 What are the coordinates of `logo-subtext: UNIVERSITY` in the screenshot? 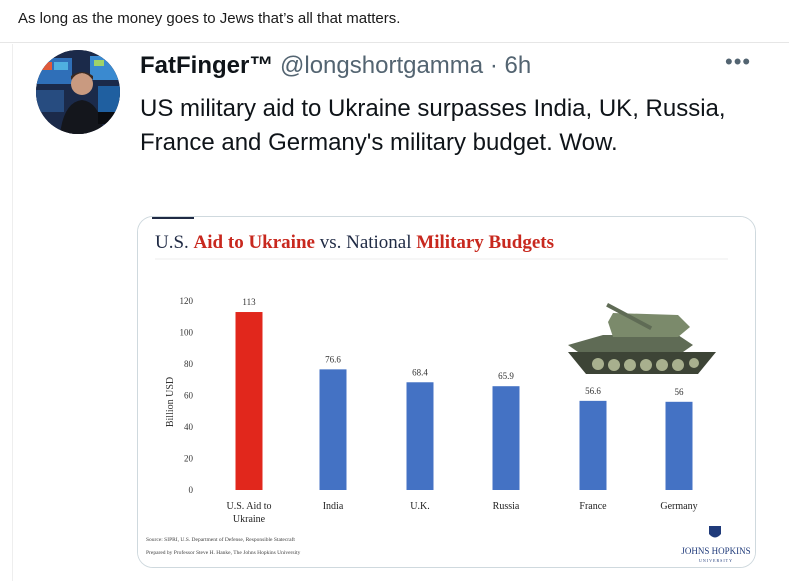 It's located at (716, 560).